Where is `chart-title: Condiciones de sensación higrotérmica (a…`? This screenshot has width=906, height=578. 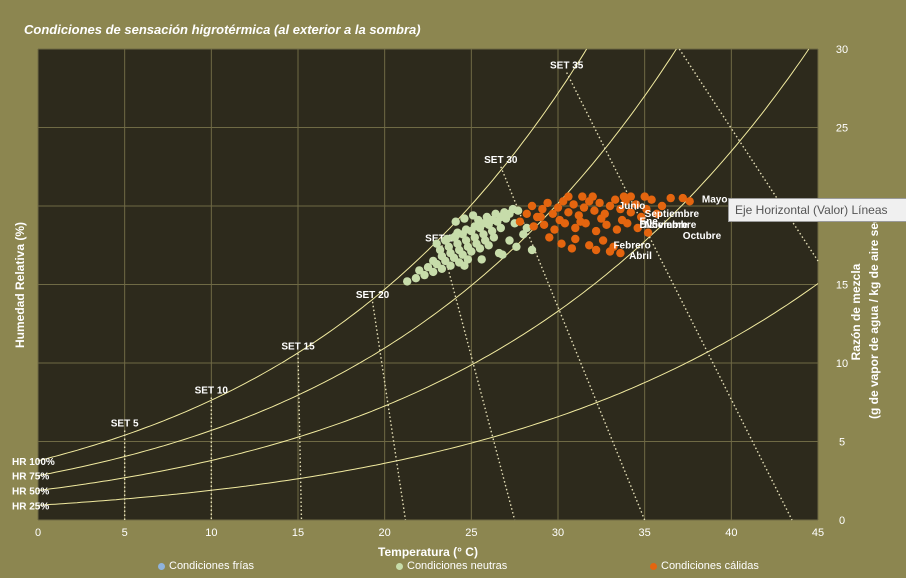
chart-title: Condiciones de sensación higrotérmica (a… is located at coordinates (222, 29).